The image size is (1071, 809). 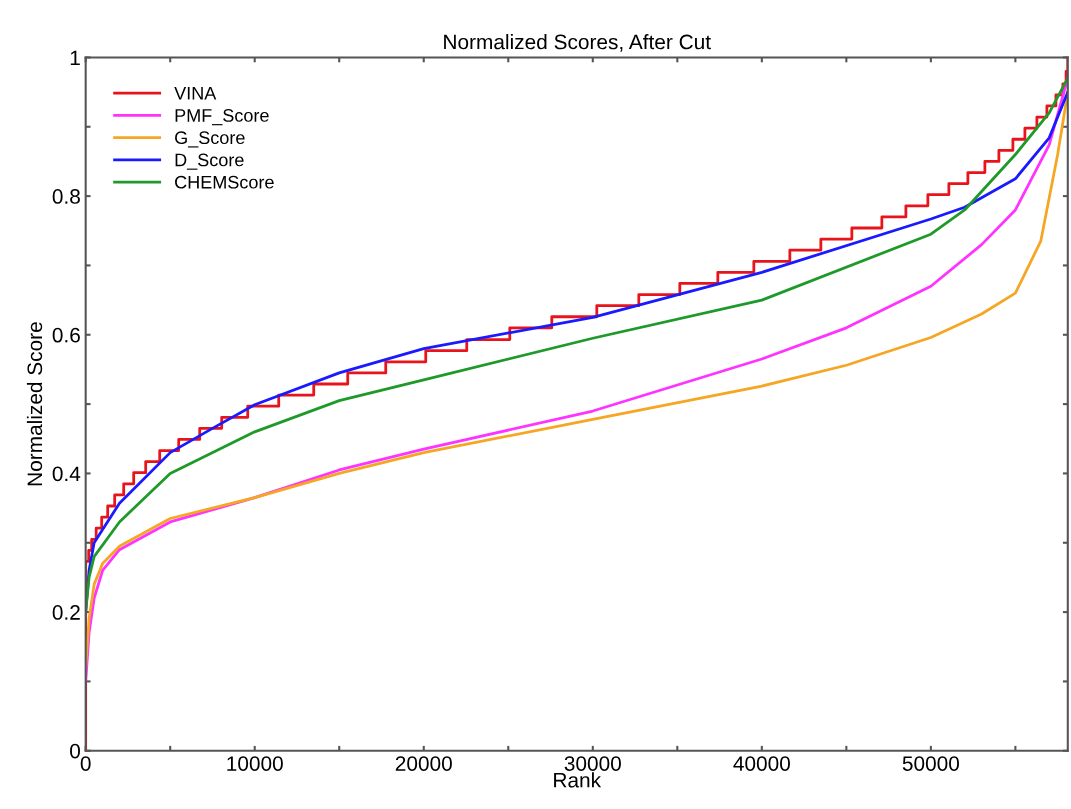 I want to click on y-tick-label: 0.6, so click(x=66, y=335).